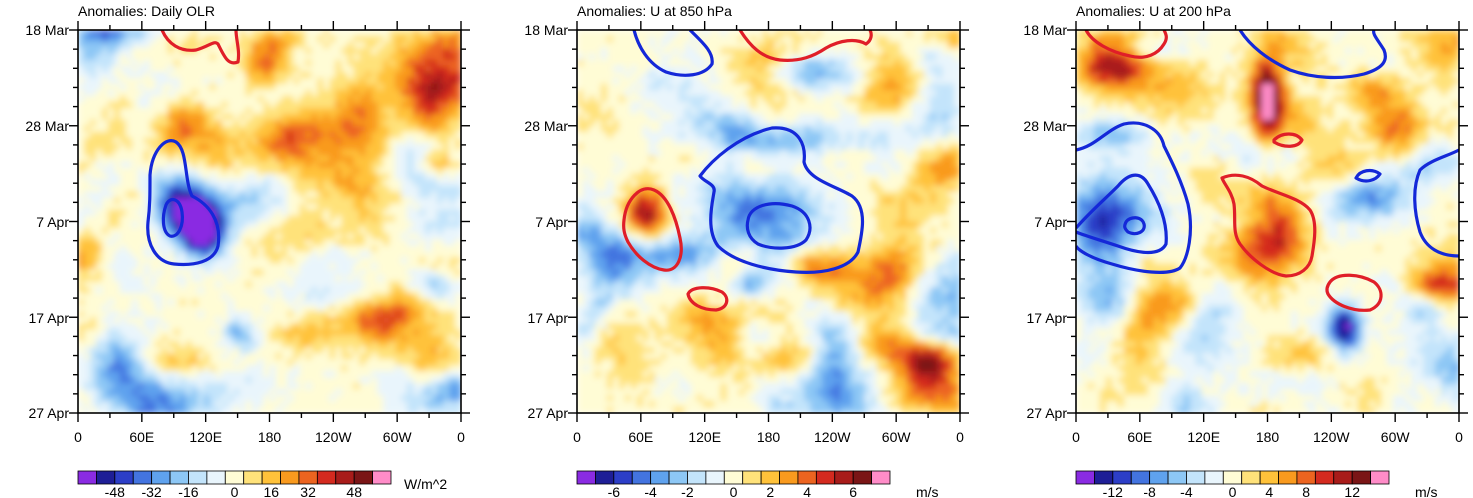 The image size is (1473, 498). What do you see at coordinates (805, 46) in the screenshot?
I see `contour-positive-top` at bounding box center [805, 46].